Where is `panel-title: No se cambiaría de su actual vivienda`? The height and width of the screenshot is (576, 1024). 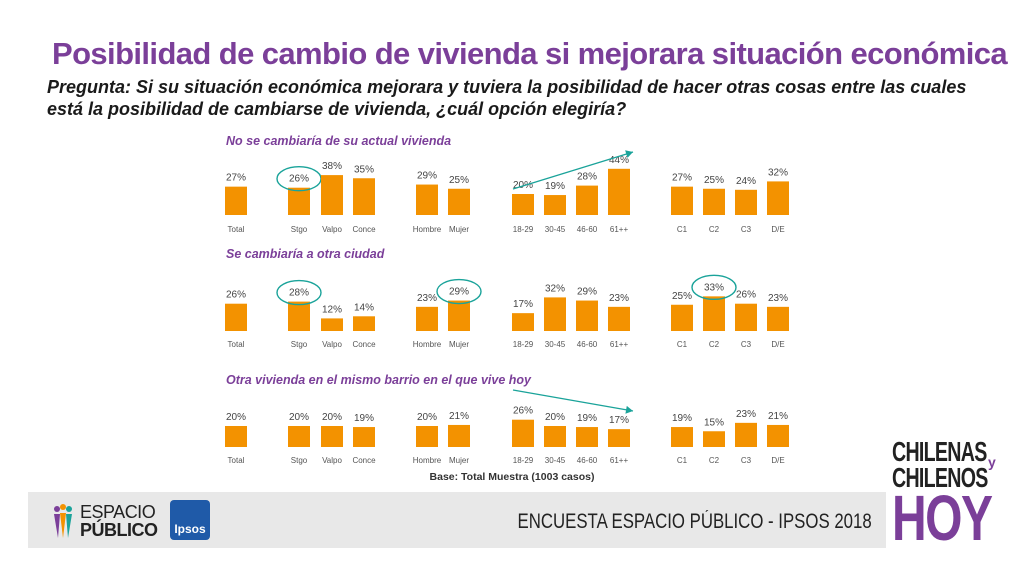 panel-title: No se cambiaría de su actual vivienda is located at coordinates (338, 141).